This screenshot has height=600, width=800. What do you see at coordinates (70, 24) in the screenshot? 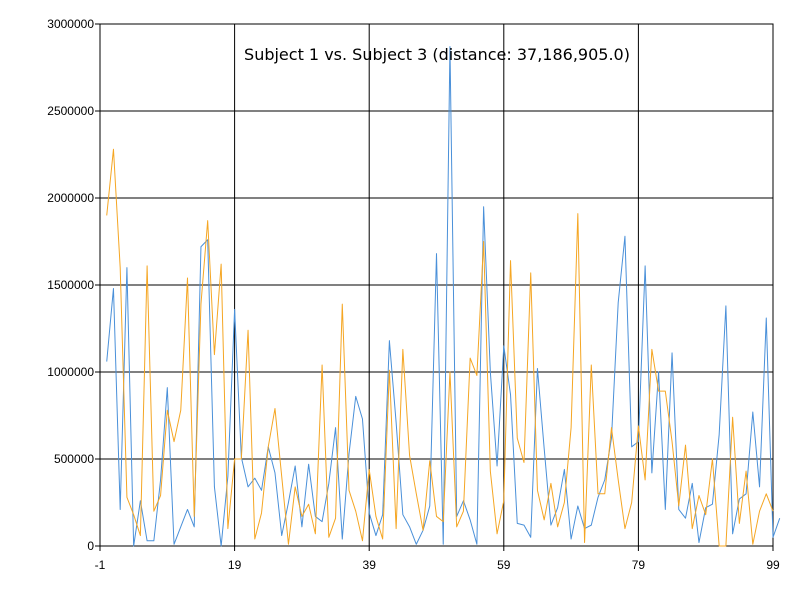
I see `y-tick-label: 3000000` at bounding box center [70, 24].